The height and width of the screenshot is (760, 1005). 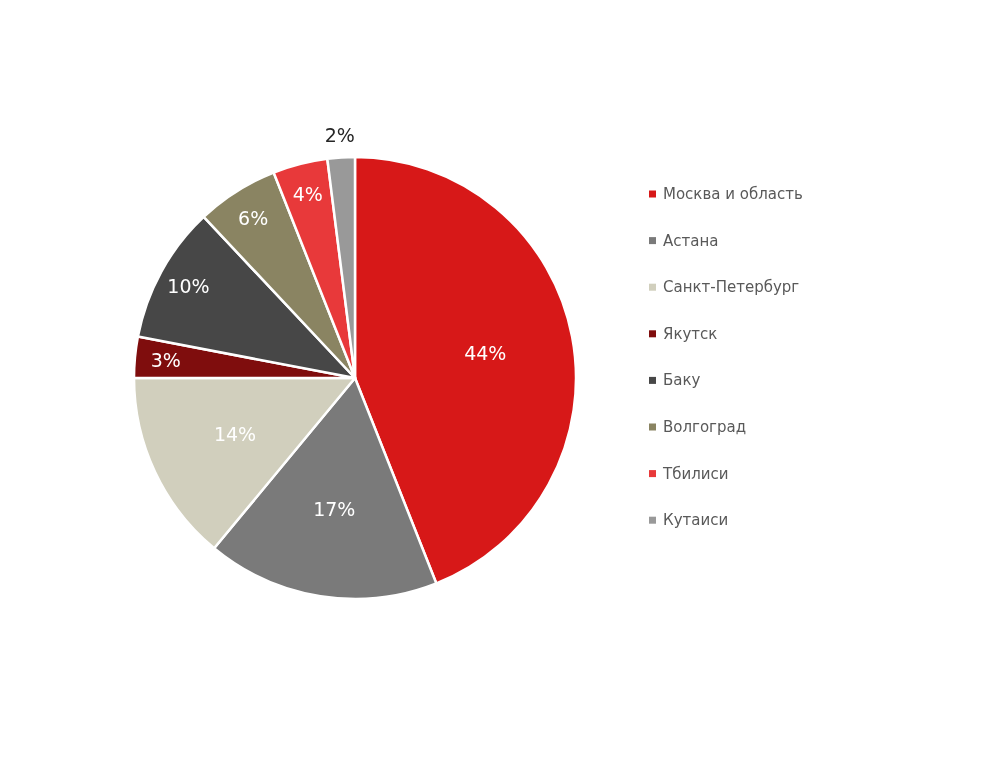 I want to click on data-label: 6%, so click(x=253, y=217).